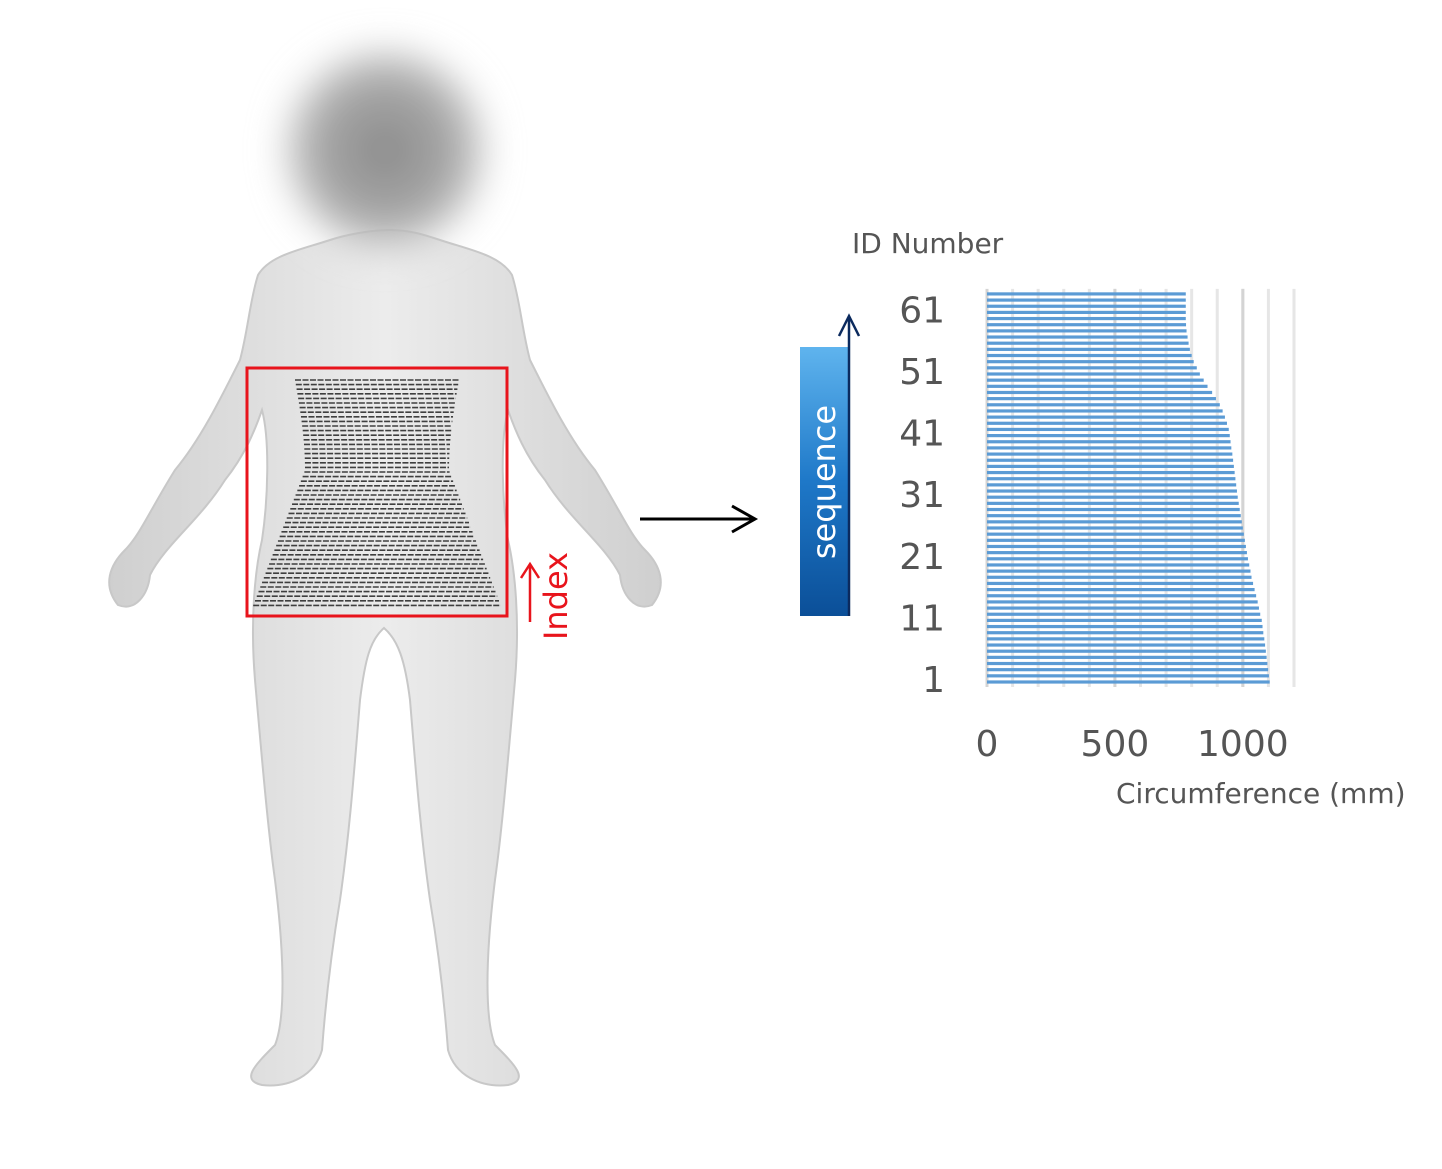 This screenshot has width=1442, height=1169. Describe the element at coordinates (922, 618) in the screenshot. I see `y-tick-label: 11` at that location.